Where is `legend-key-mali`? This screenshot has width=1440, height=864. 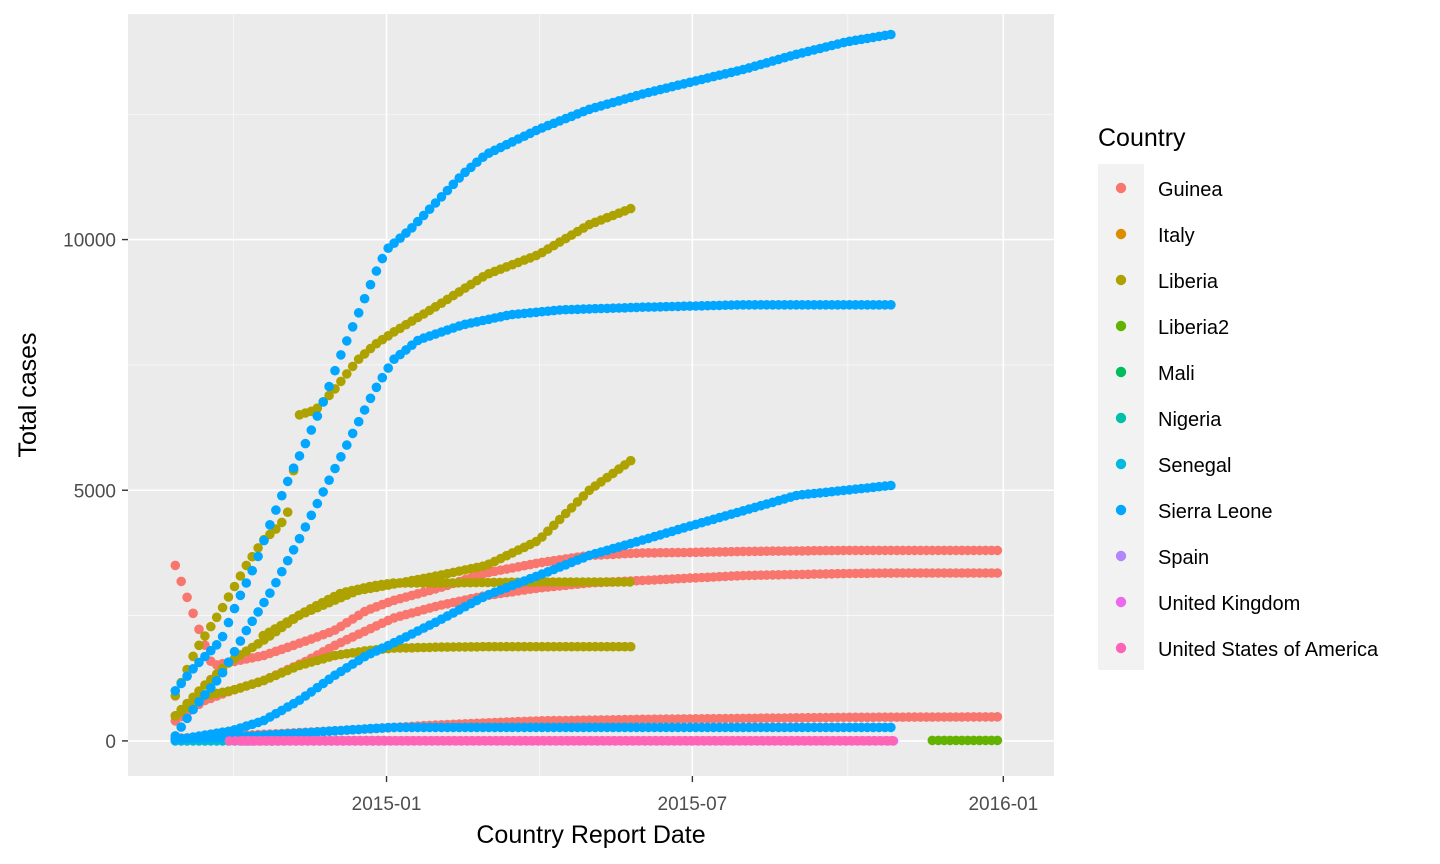
legend-key-mali is located at coordinates (1121, 372).